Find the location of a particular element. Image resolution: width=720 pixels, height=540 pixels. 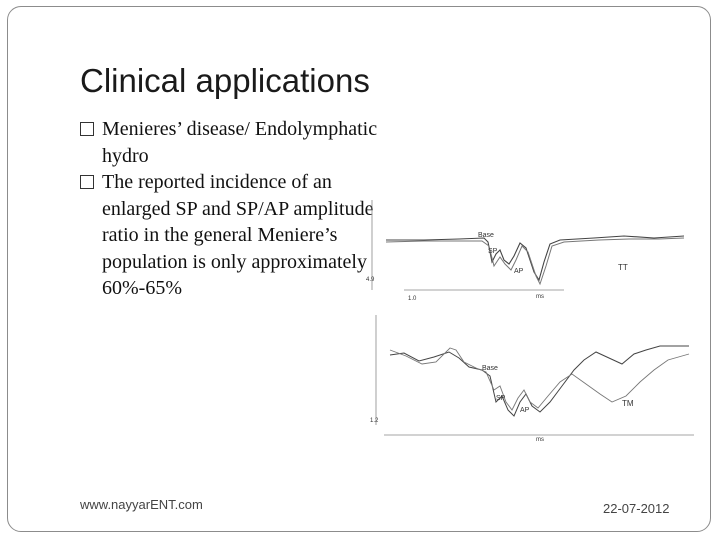

bottom-base-label: Base is located at coordinates (490, 368).